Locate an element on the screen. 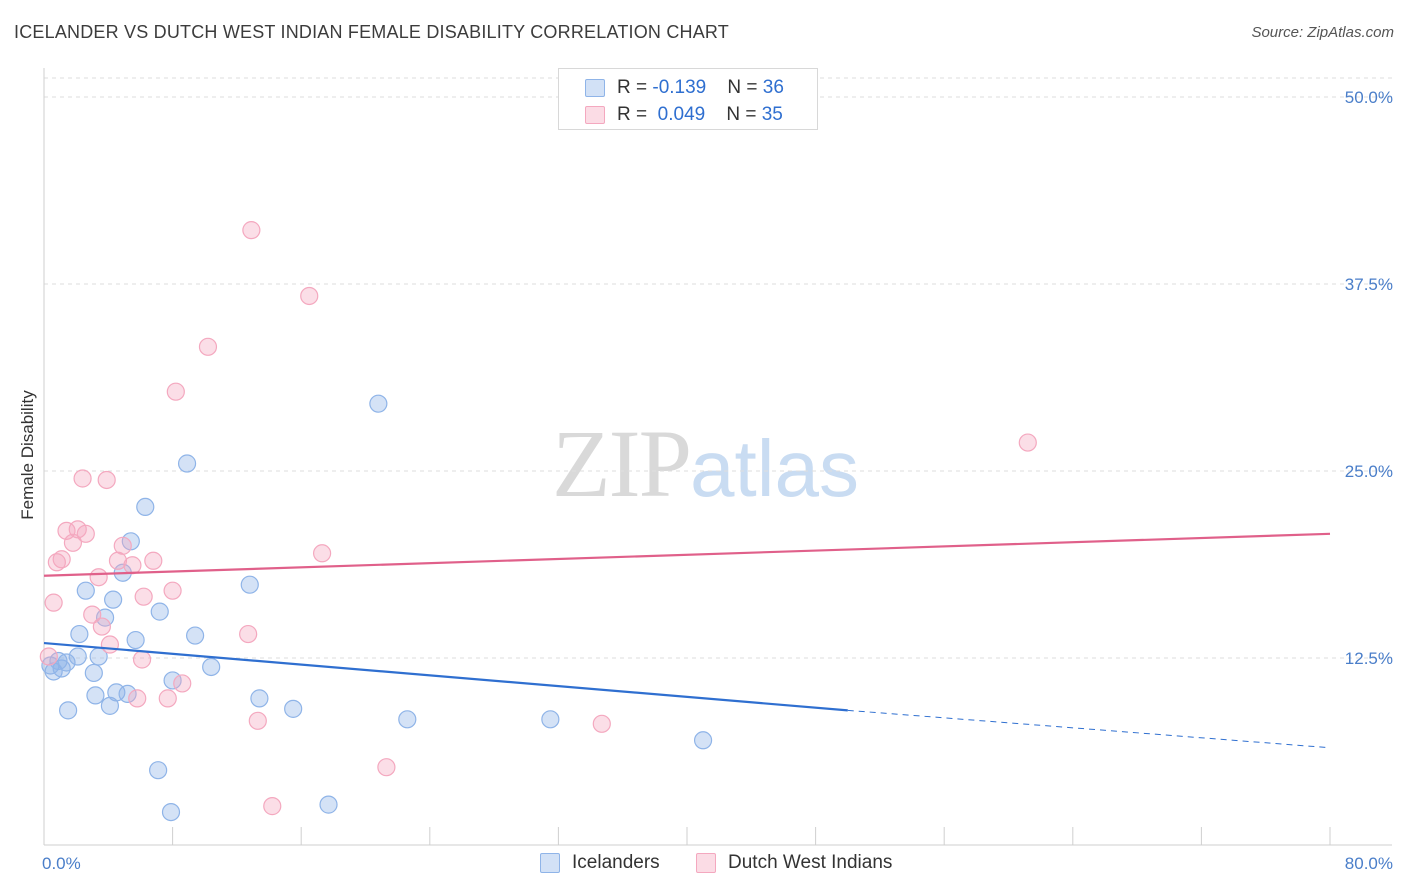 Image resolution: width=1406 pixels, height=892 pixels. r-value-dutch-west-indians: 0.049 is located at coordinates (681, 114).